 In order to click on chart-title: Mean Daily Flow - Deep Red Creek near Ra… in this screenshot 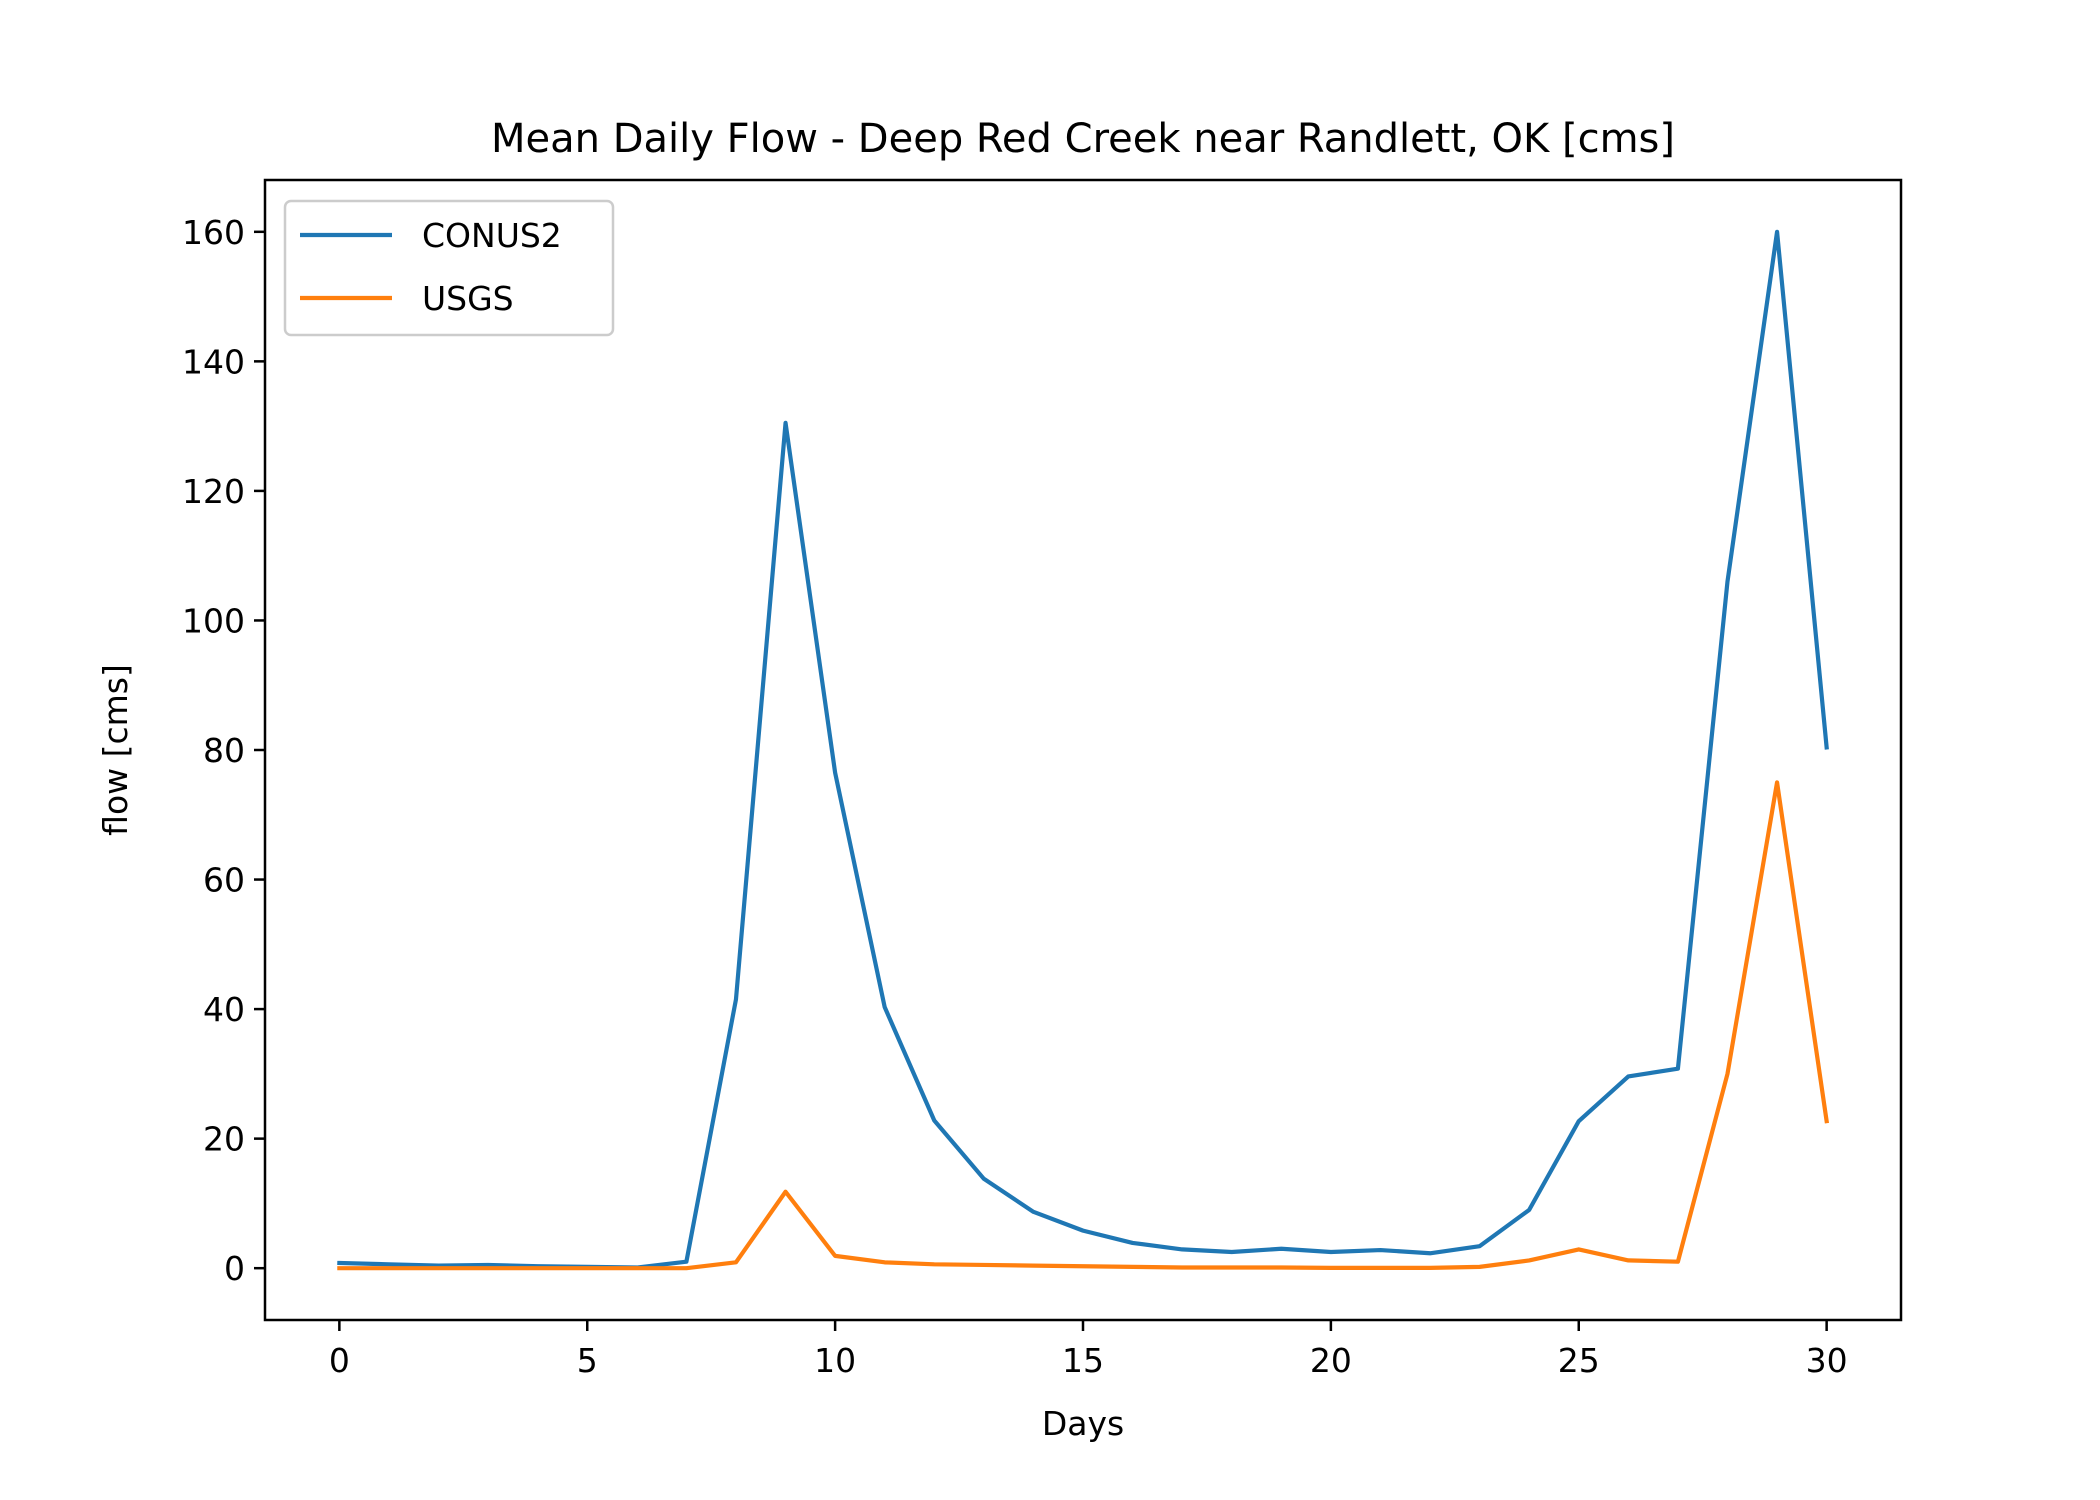, I will do `click(1083, 139)`.